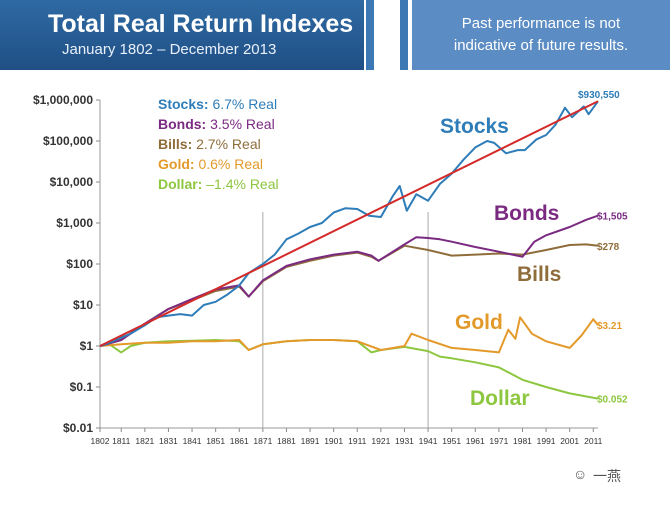 The image size is (670, 509). I want to click on x-tick-label: 1961, so click(475, 441).